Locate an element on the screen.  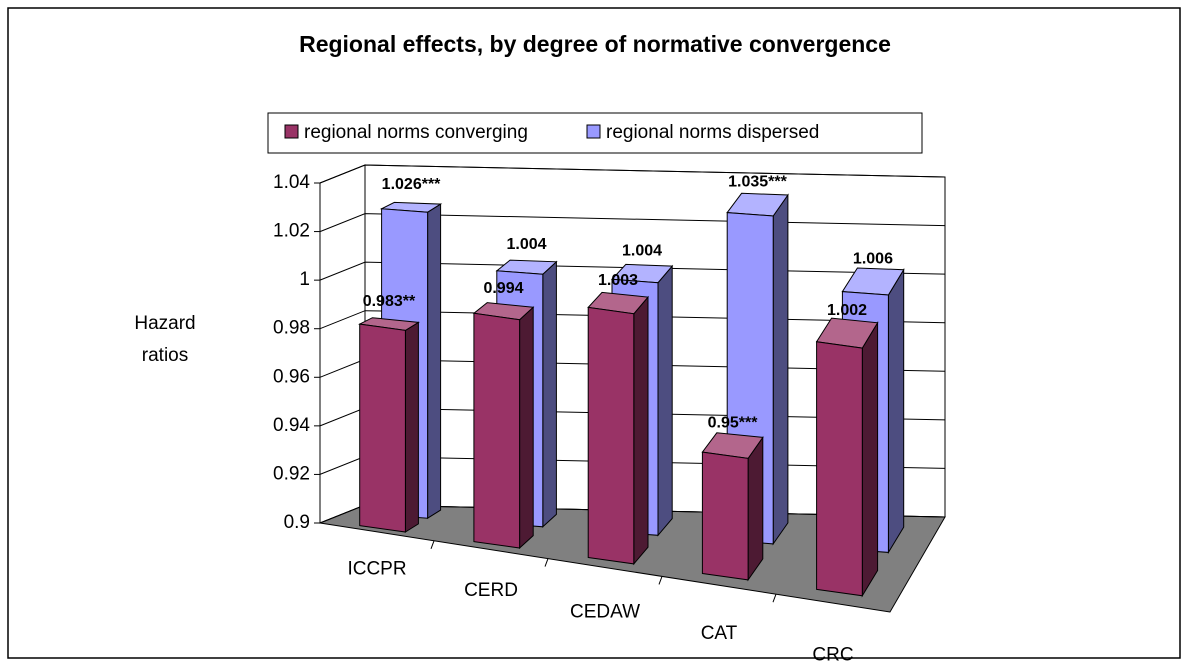
x-tick-label: CAT is located at coordinates (719, 633).